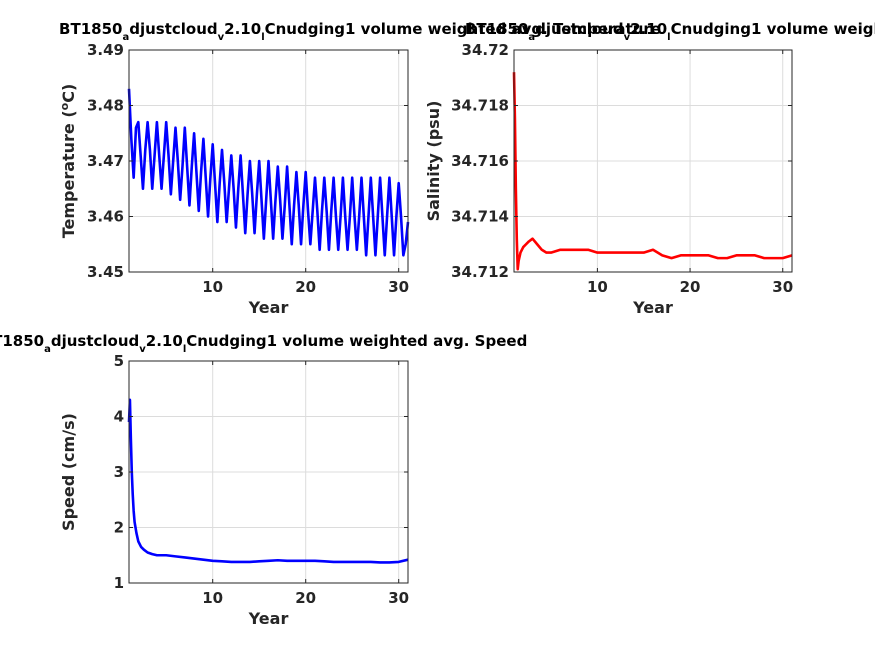 This screenshot has height=656, width=875. Describe the element at coordinates (652, 171) in the screenshot. I see `salinity-series-line` at that location.